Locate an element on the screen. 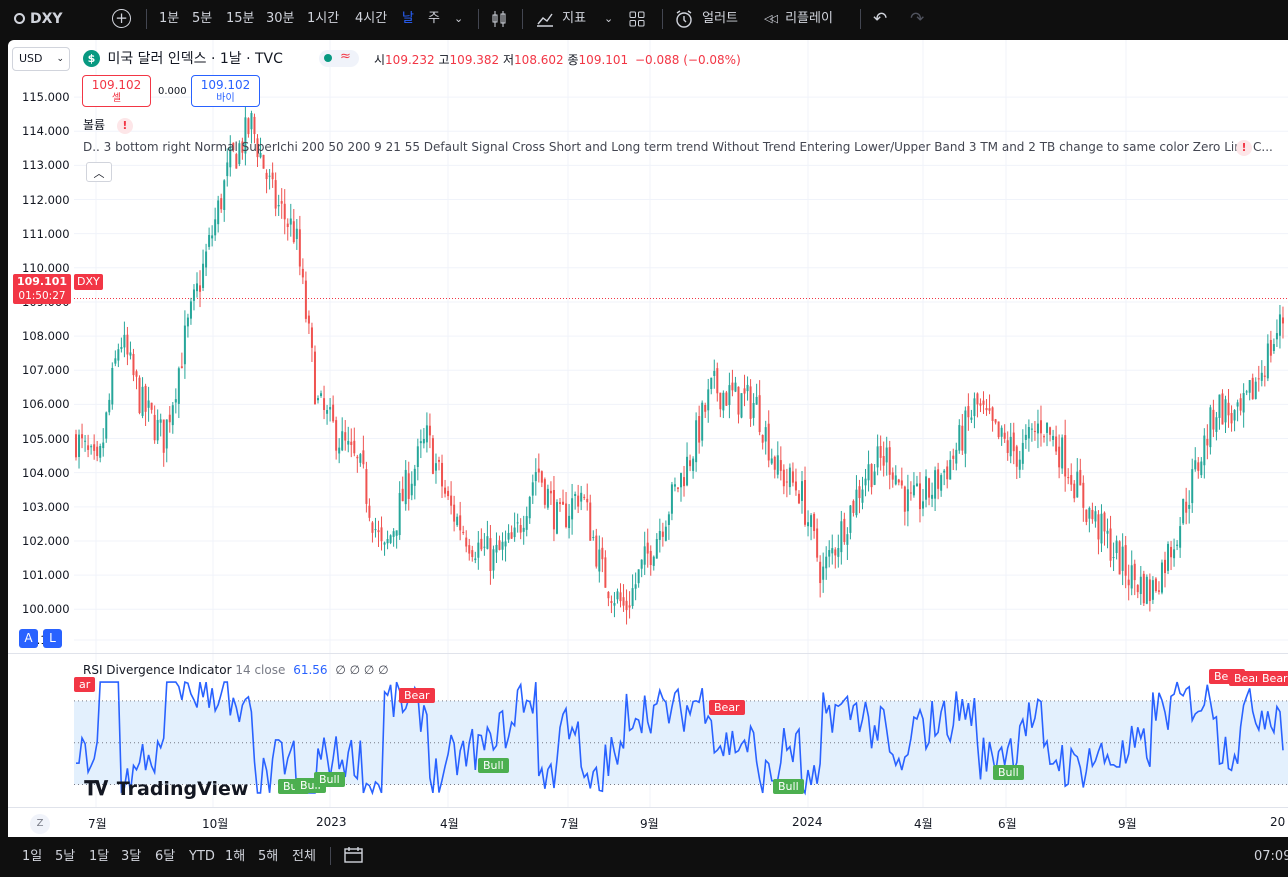  tradingview-logo: 𝐓𝐕 TradingView is located at coordinates (166, 788).